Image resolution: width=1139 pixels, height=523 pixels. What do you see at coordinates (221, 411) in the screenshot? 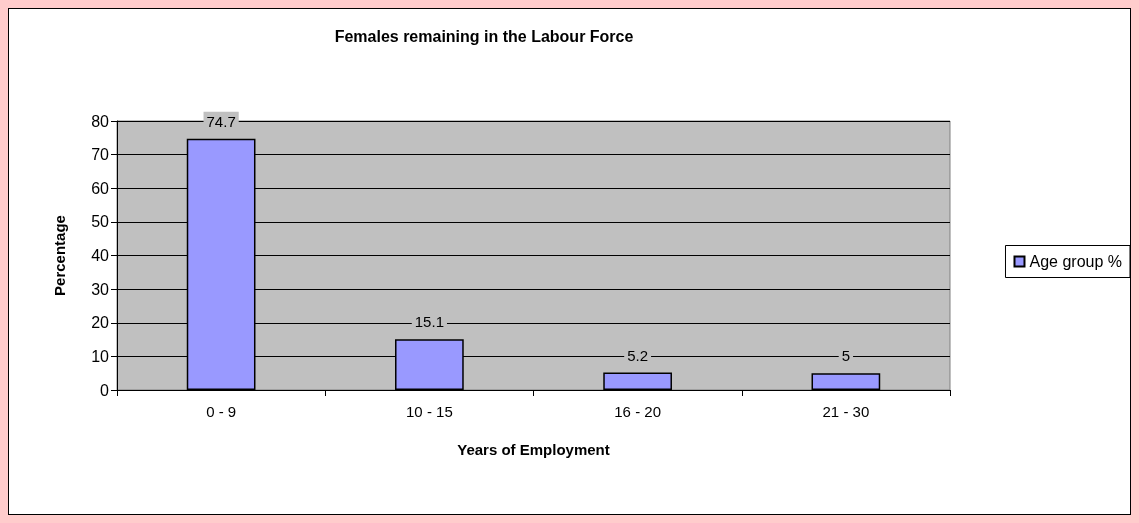
I see `x-tick-label: 0 - 9` at bounding box center [221, 411].